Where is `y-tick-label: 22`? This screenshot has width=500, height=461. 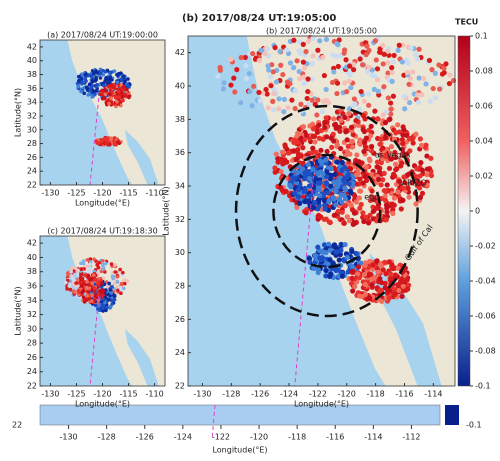 y-tick-label: 22 is located at coordinates (32, 386).